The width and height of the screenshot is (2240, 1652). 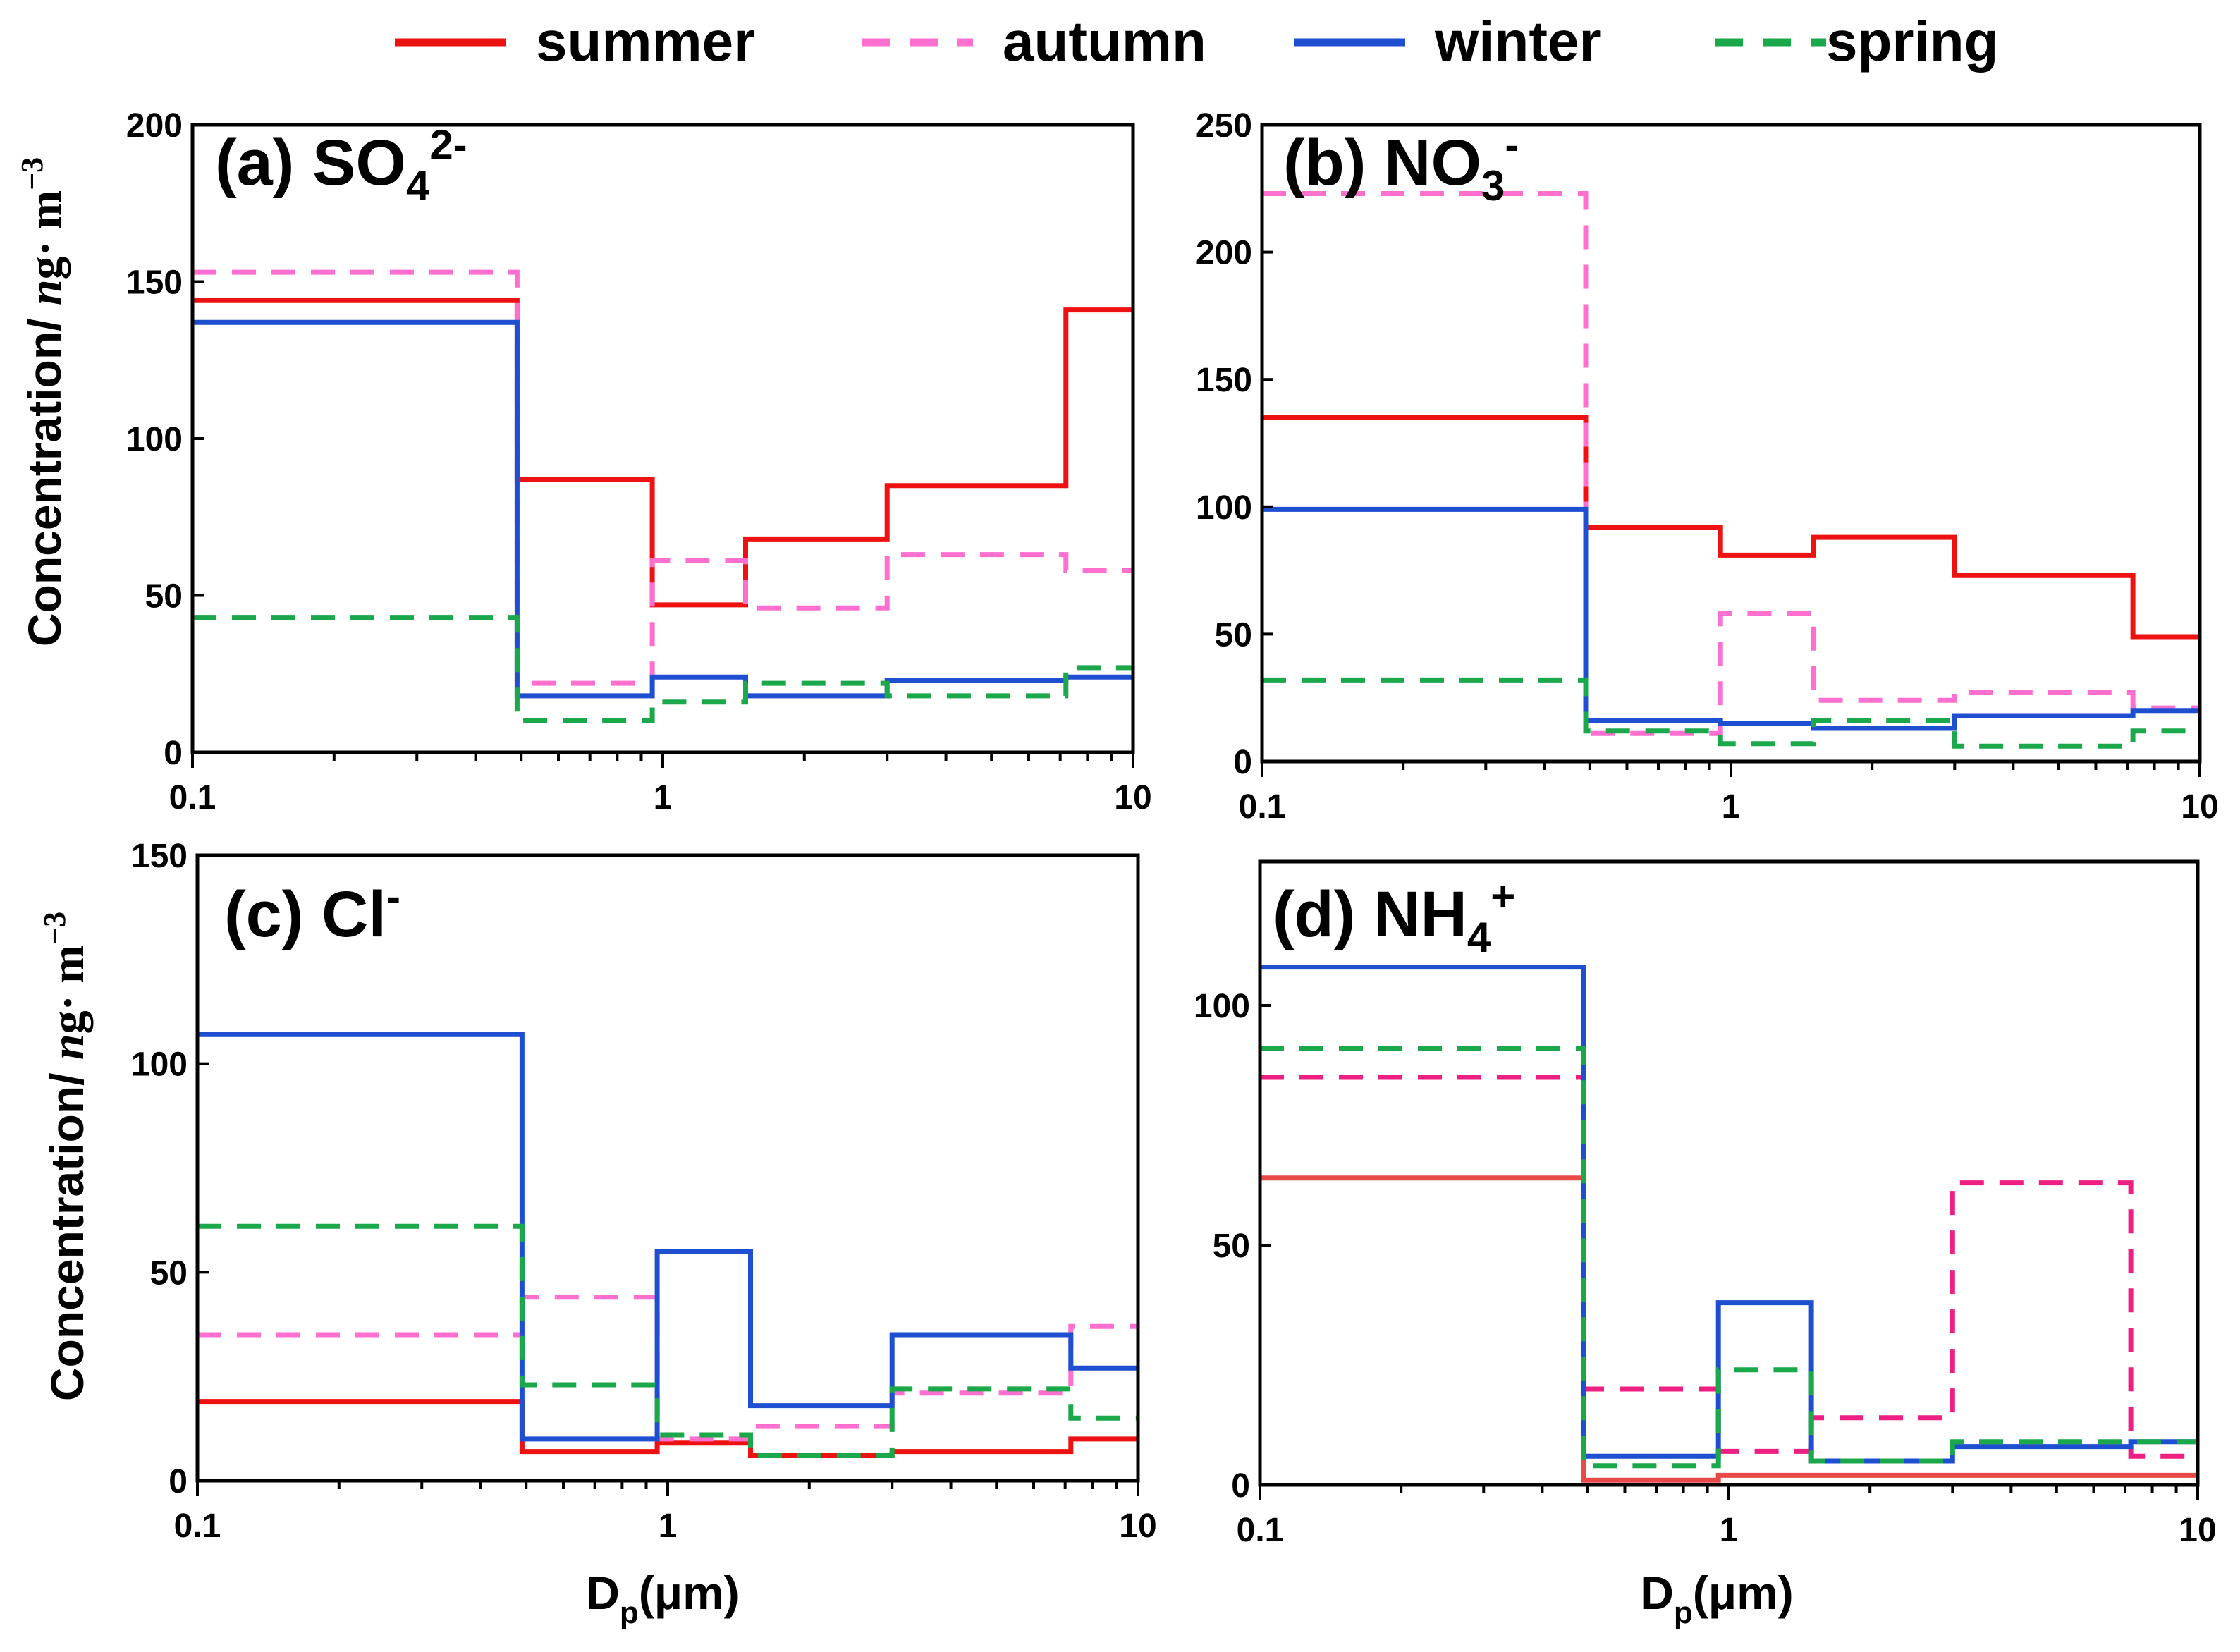 What do you see at coordinates (46, 235) in the screenshot?
I see `y-axis-label-middle: g· m` at bounding box center [46, 235].